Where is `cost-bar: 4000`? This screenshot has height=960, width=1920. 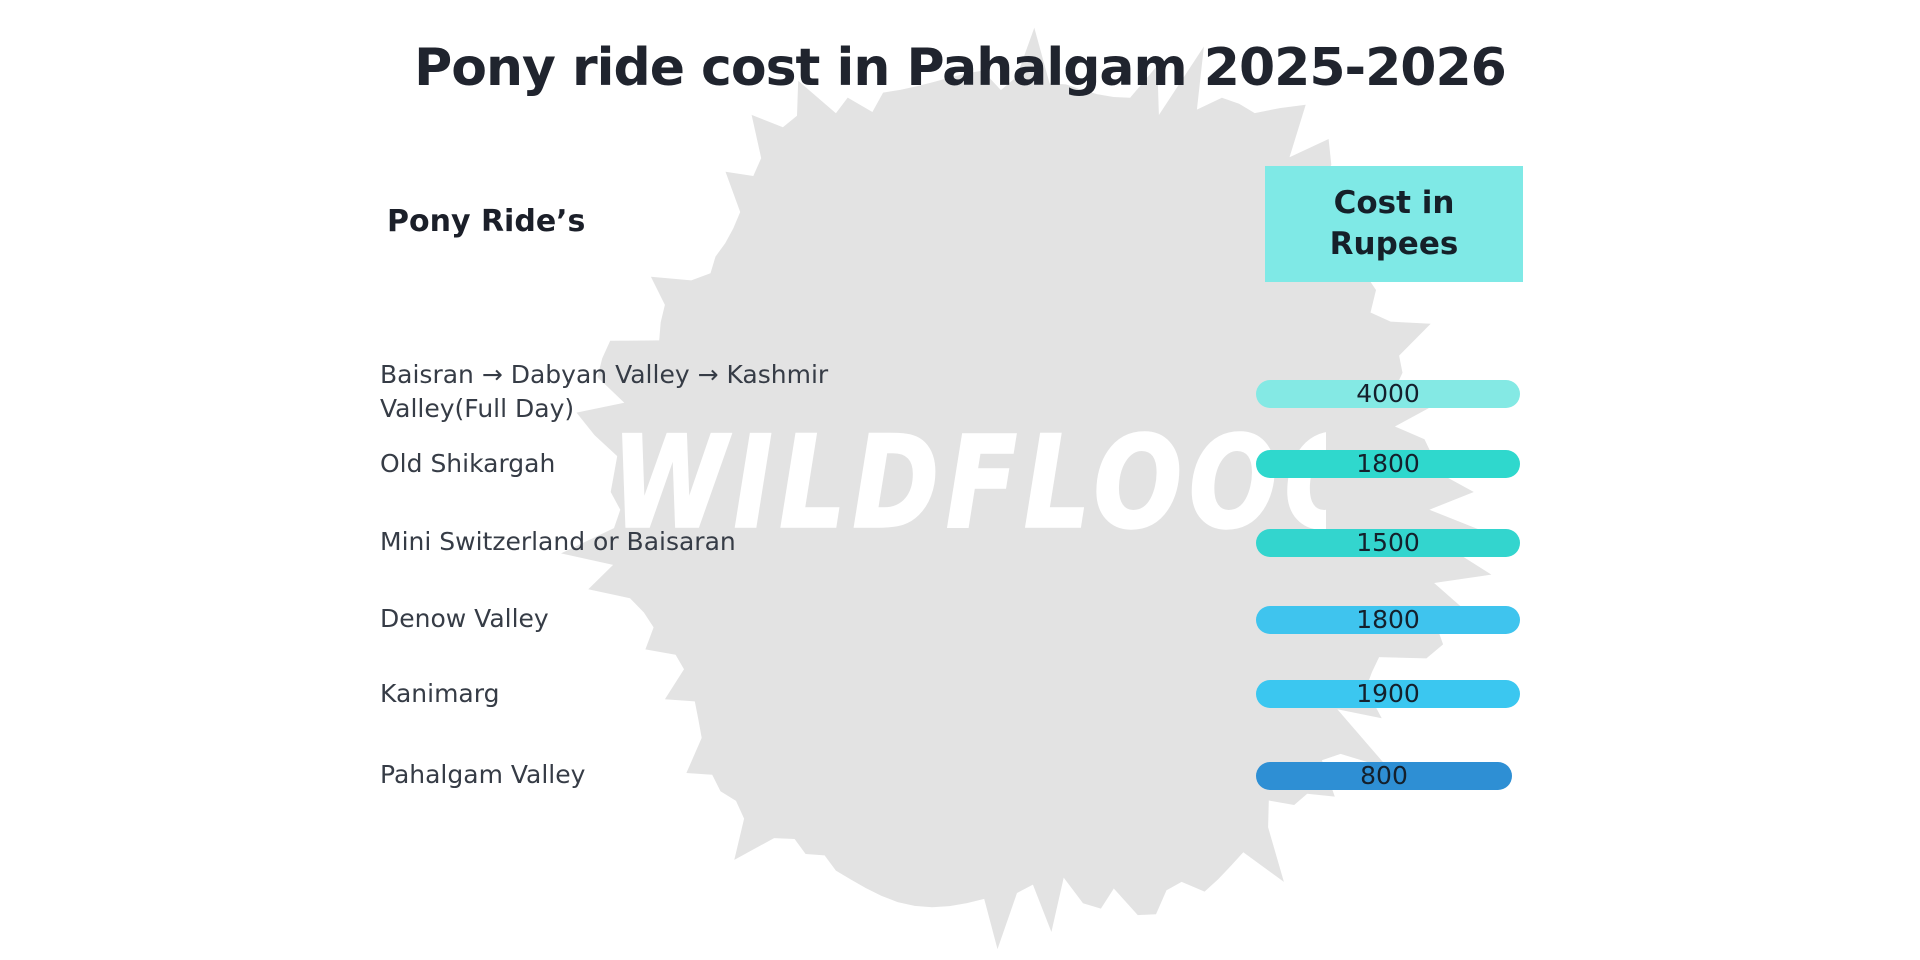
cost-bar: 4000 is located at coordinates (1388, 394).